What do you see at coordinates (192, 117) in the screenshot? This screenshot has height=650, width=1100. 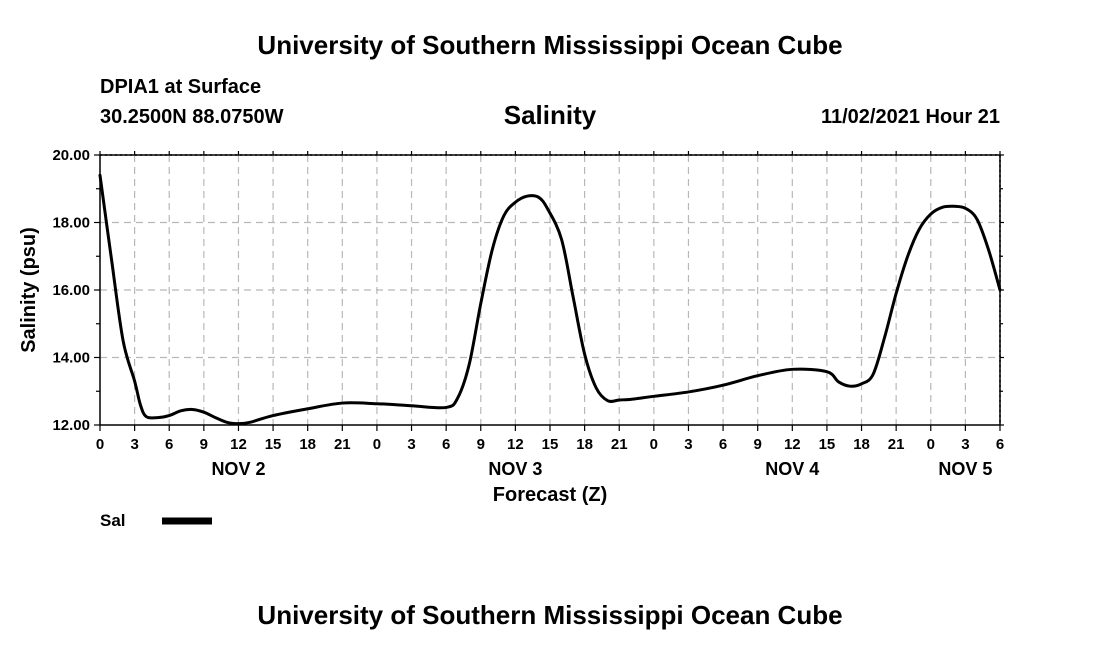 I see `station-coordinates: 30.2500N 88.0750W` at bounding box center [192, 117].